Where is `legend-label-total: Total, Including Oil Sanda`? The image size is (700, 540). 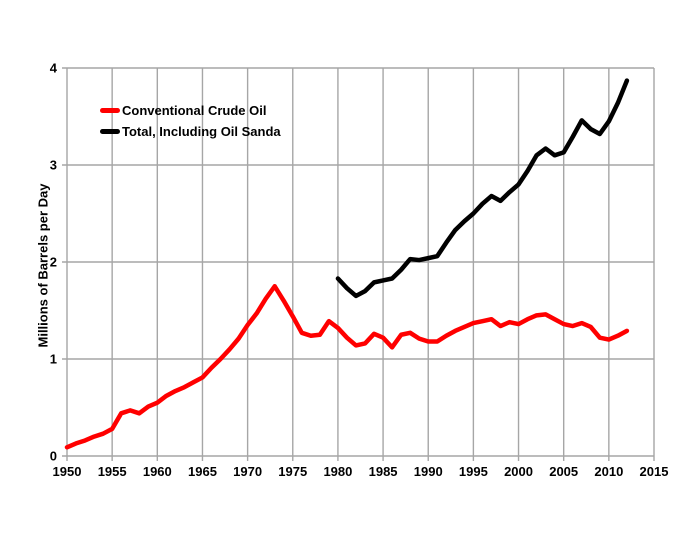
legend-label-total: Total, Including Oil Sanda is located at coordinates (201, 131).